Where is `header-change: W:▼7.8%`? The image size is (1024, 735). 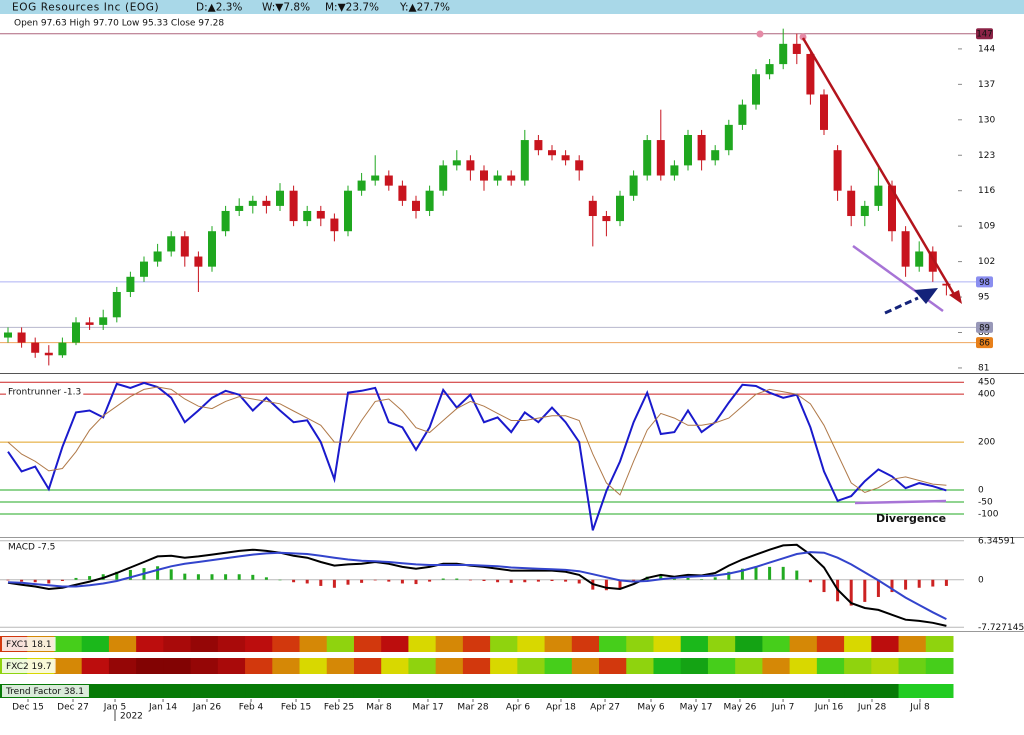 header-change: W:▼7.8% is located at coordinates (286, 8).